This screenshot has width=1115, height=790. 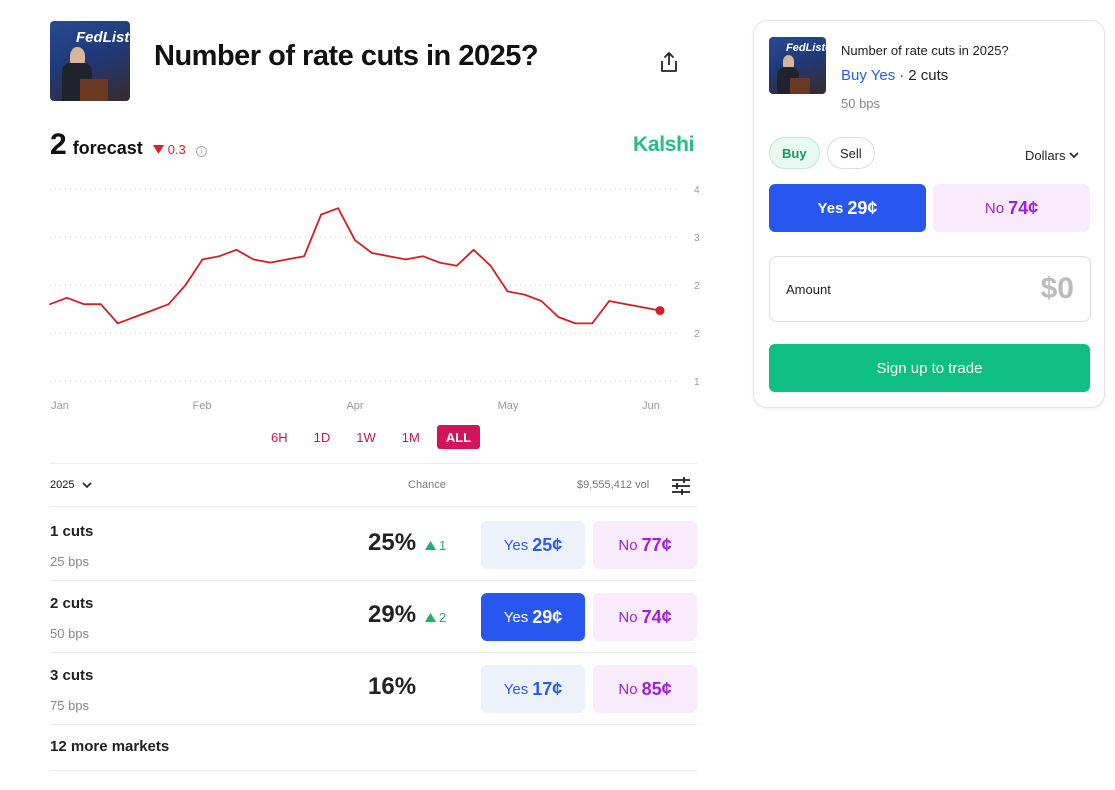 What do you see at coordinates (930, 289) in the screenshot?
I see `amount-field: Amount $0` at bounding box center [930, 289].